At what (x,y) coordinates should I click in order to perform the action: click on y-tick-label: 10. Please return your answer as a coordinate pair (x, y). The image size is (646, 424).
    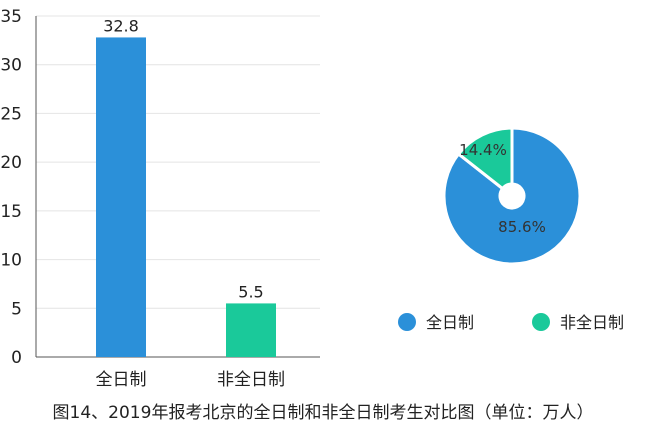
    Looking at the image, I should click on (11, 261).